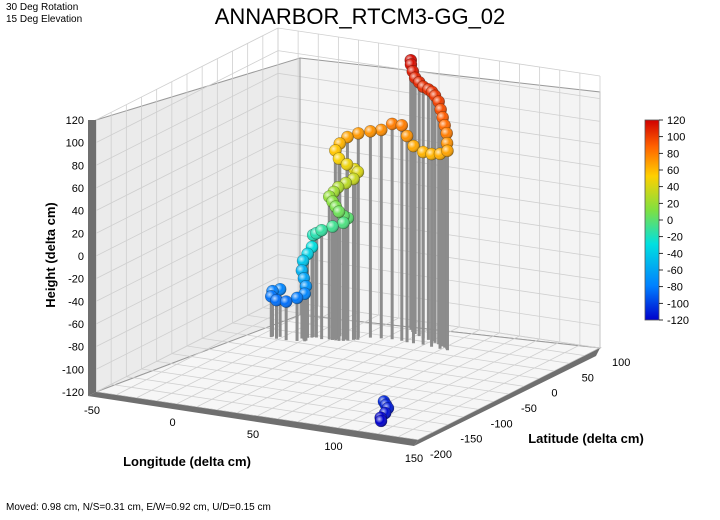 The width and height of the screenshot is (720, 520). Describe the element at coordinates (673, 188) in the screenshot. I see `colorbar-tick-label: 40` at that location.